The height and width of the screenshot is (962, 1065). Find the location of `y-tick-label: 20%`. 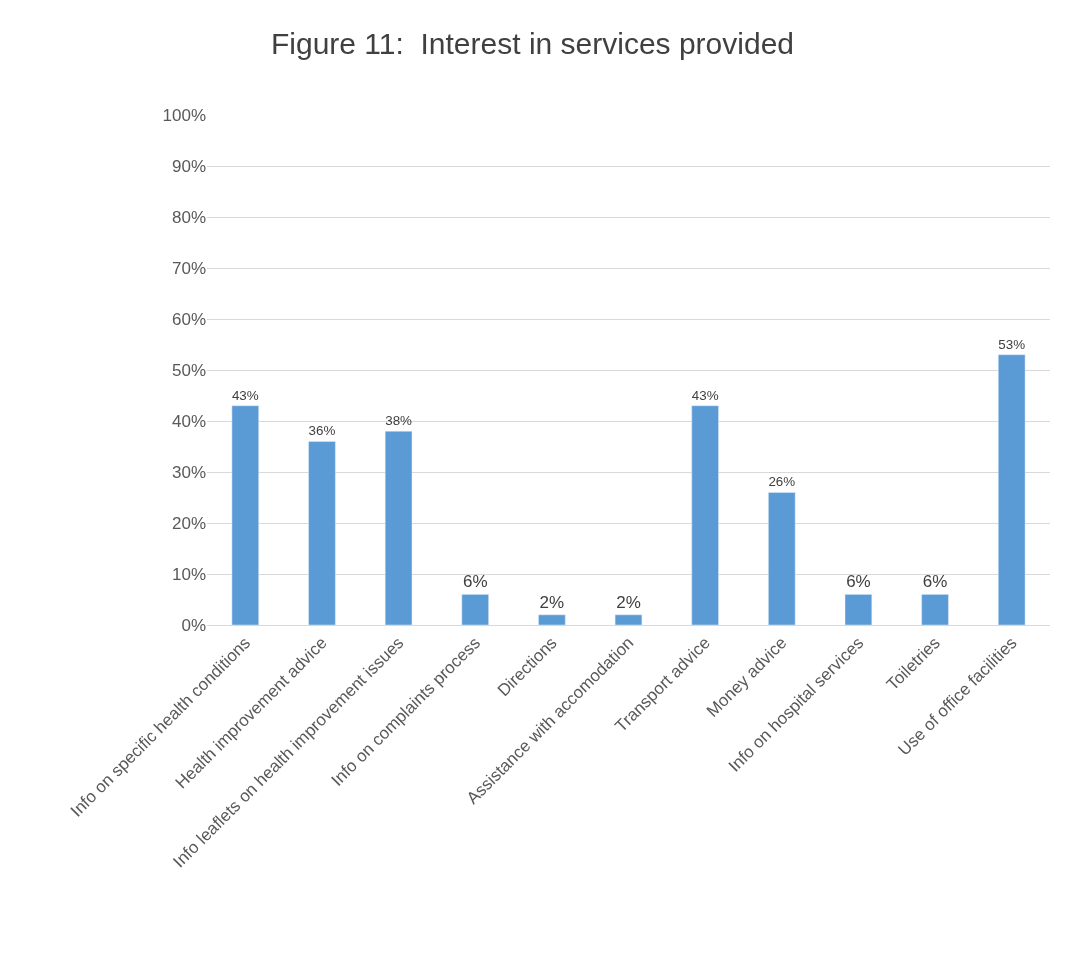

y-tick-label: 20% is located at coordinates (188, 523).